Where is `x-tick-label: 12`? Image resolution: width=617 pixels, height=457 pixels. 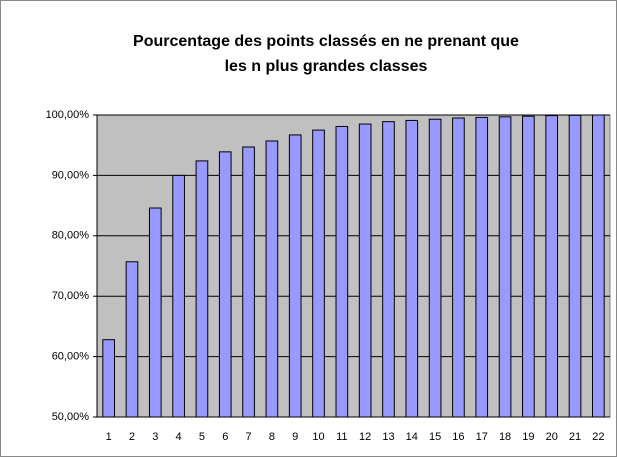
x-tick-label: 12 is located at coordinates (365, 437).